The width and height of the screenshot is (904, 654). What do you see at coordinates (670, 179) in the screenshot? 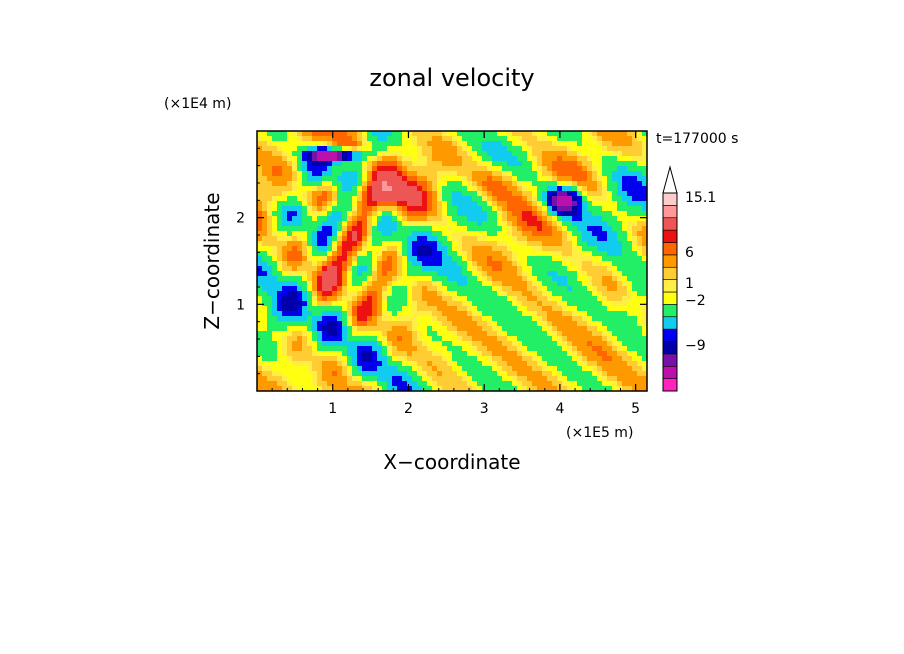
I see `colorbar-extend-arrow` at bounding box center [670, 179].